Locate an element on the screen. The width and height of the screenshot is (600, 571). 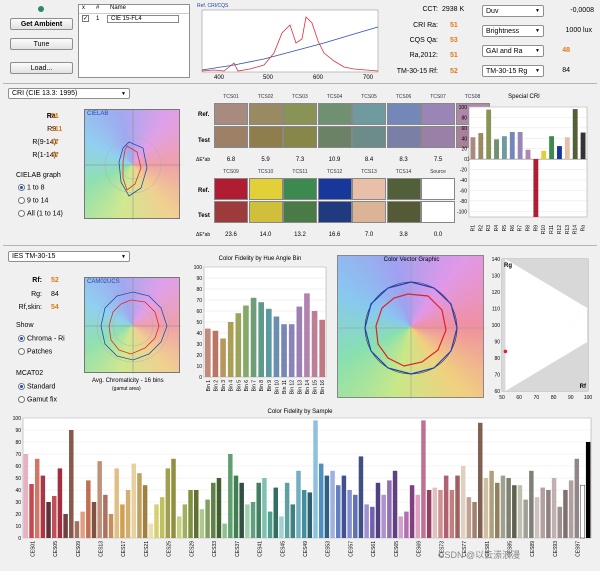
rf-skin-value: 54 is located at coordinates (55, 307).